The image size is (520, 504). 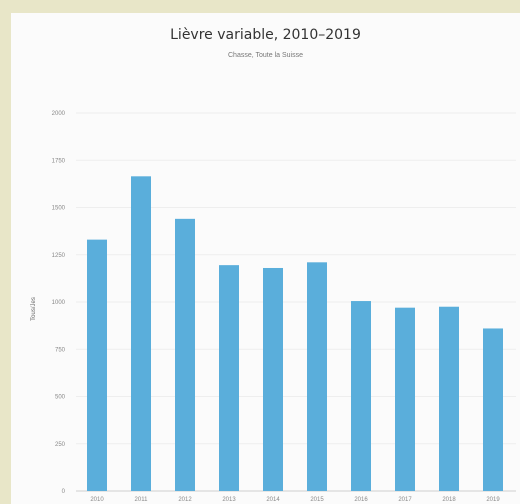 What do you see at coordinates (229, 500) in the screenshot?
I see `x-tick-label: 2013` at bounding box center [229, 500].